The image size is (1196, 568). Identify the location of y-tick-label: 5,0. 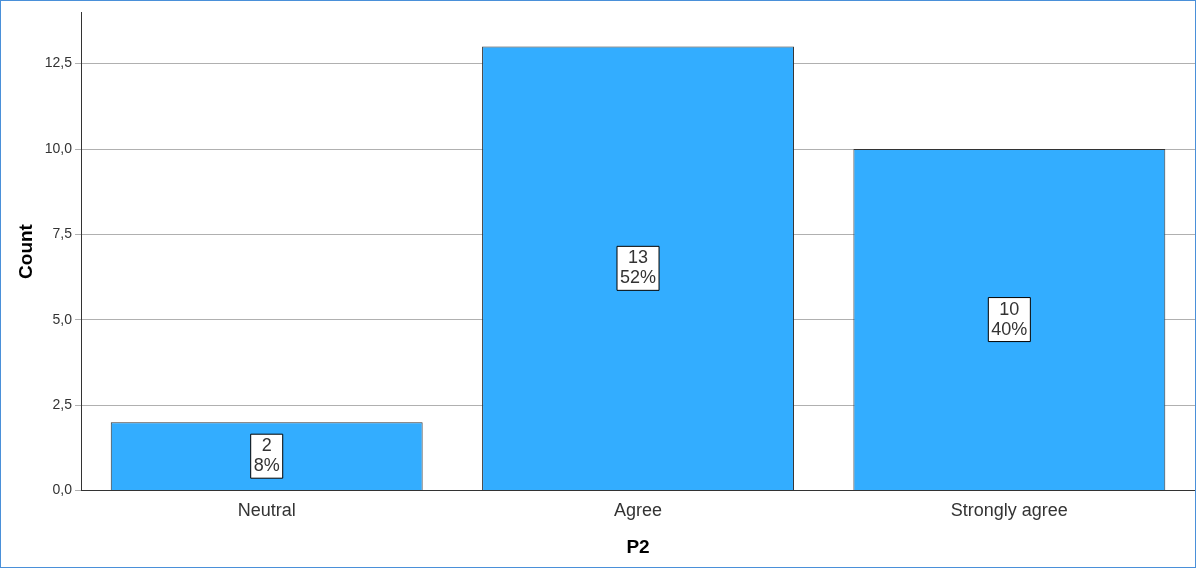
(62, 318).